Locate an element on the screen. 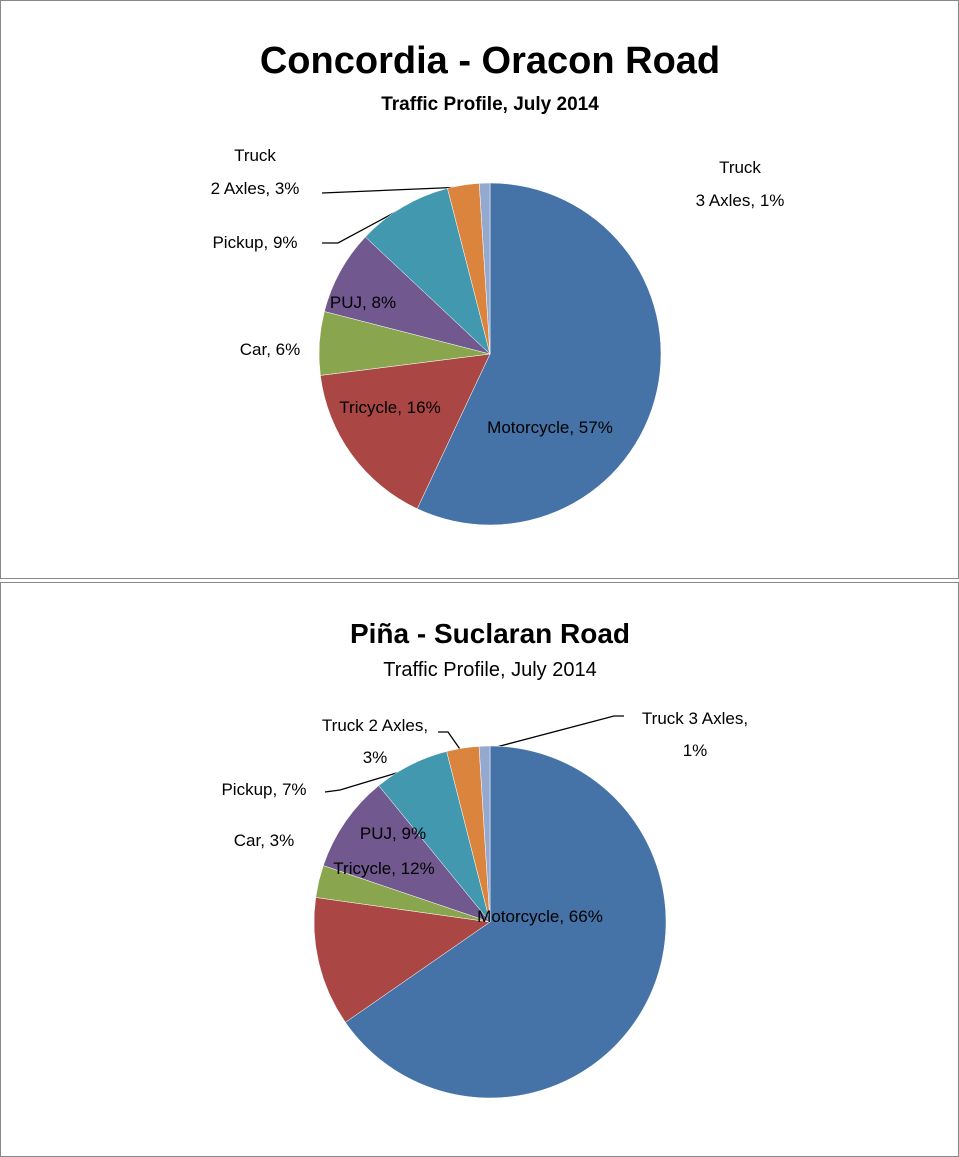  data-label-line: Truck 2 Axles, is located at coordinates (375, 725).